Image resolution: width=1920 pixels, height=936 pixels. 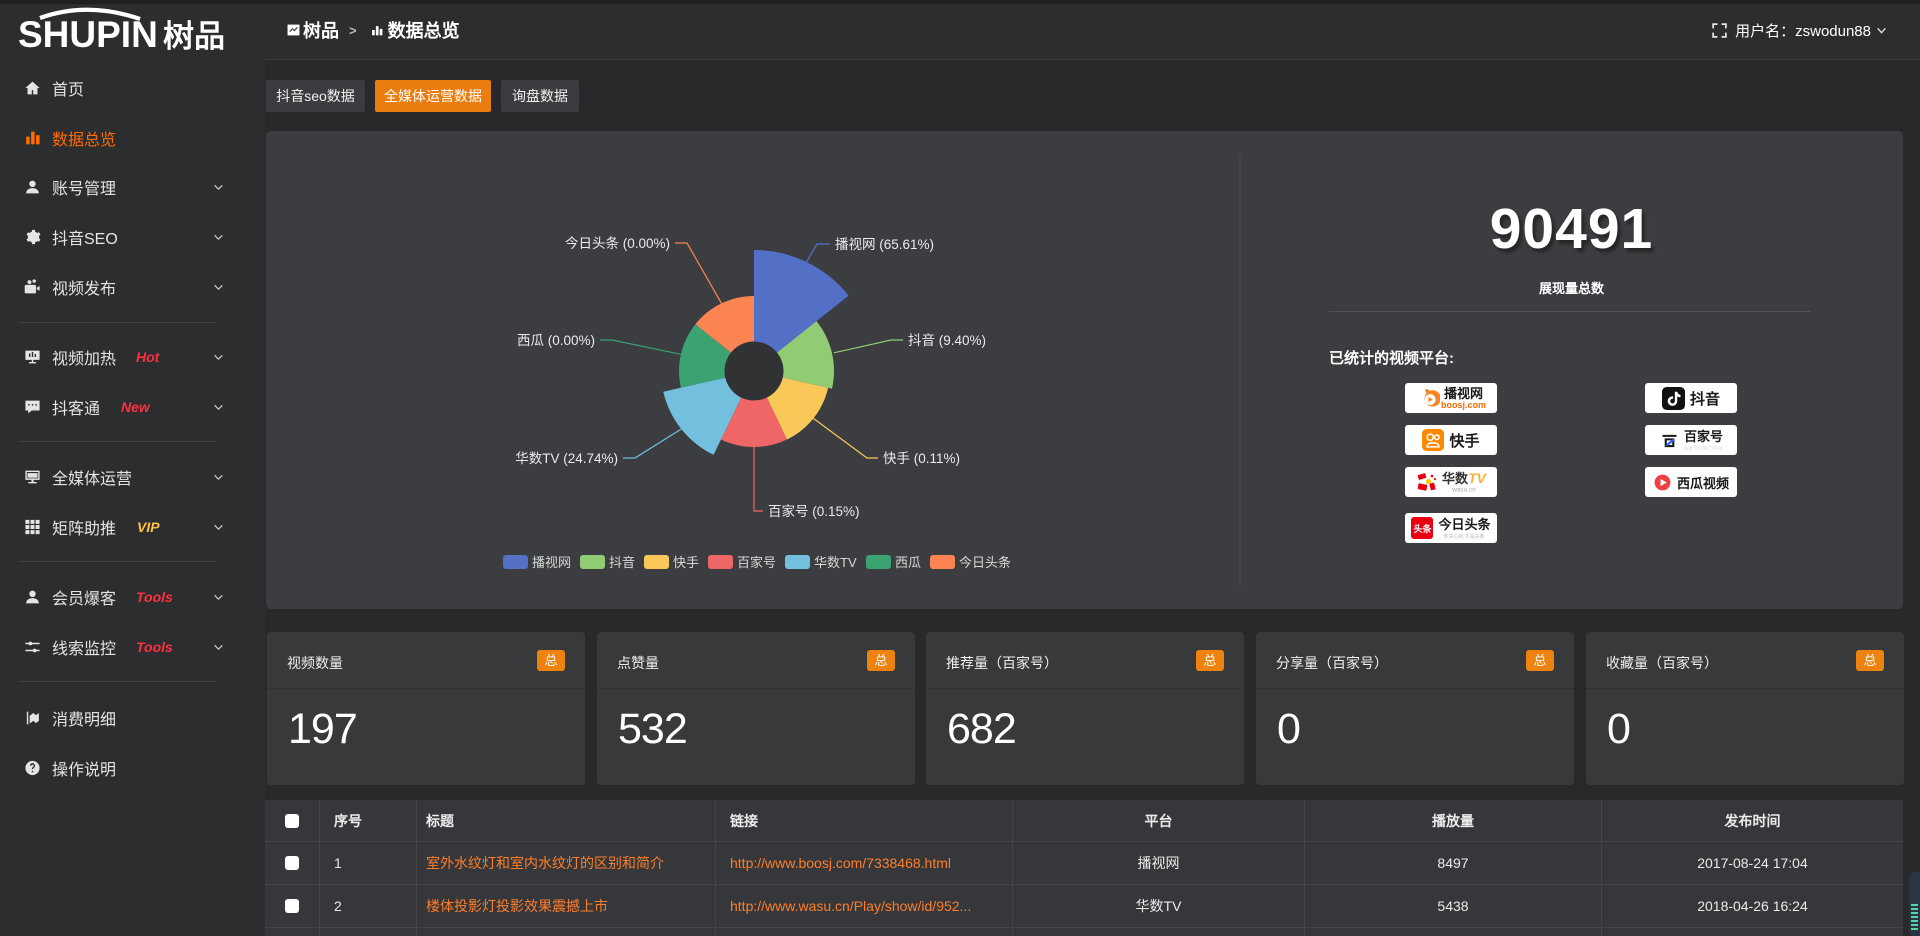 What do you see at coordinates (566, 458) in the screenshot?
I see `svg-text: 华数TV (24.74%)` at bounding box center [566, 458].